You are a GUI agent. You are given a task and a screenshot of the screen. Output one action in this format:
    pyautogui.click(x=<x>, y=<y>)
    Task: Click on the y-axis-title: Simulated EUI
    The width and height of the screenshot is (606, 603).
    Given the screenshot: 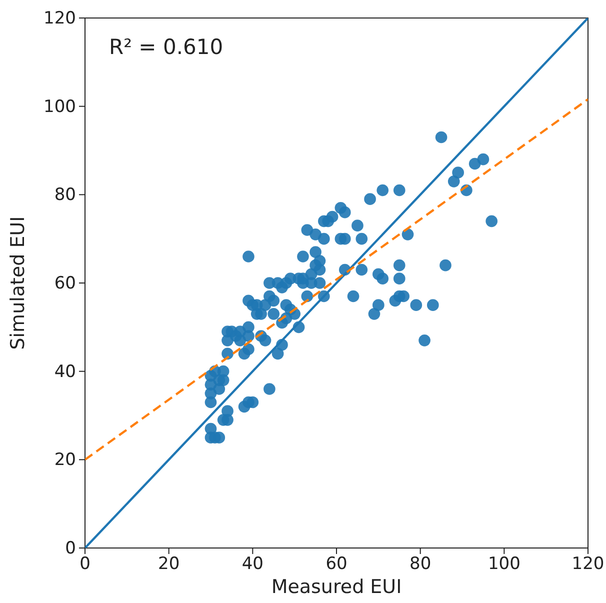 What is the action you would take?
    pyautogui.click(x=18, y=283)
    